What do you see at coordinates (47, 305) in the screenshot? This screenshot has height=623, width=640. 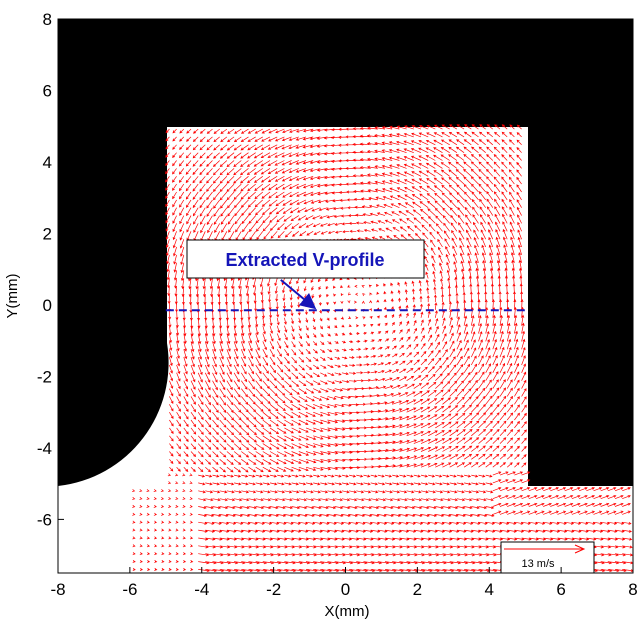 I see `y-tick-label: 0` at bounding box center [47, 305].